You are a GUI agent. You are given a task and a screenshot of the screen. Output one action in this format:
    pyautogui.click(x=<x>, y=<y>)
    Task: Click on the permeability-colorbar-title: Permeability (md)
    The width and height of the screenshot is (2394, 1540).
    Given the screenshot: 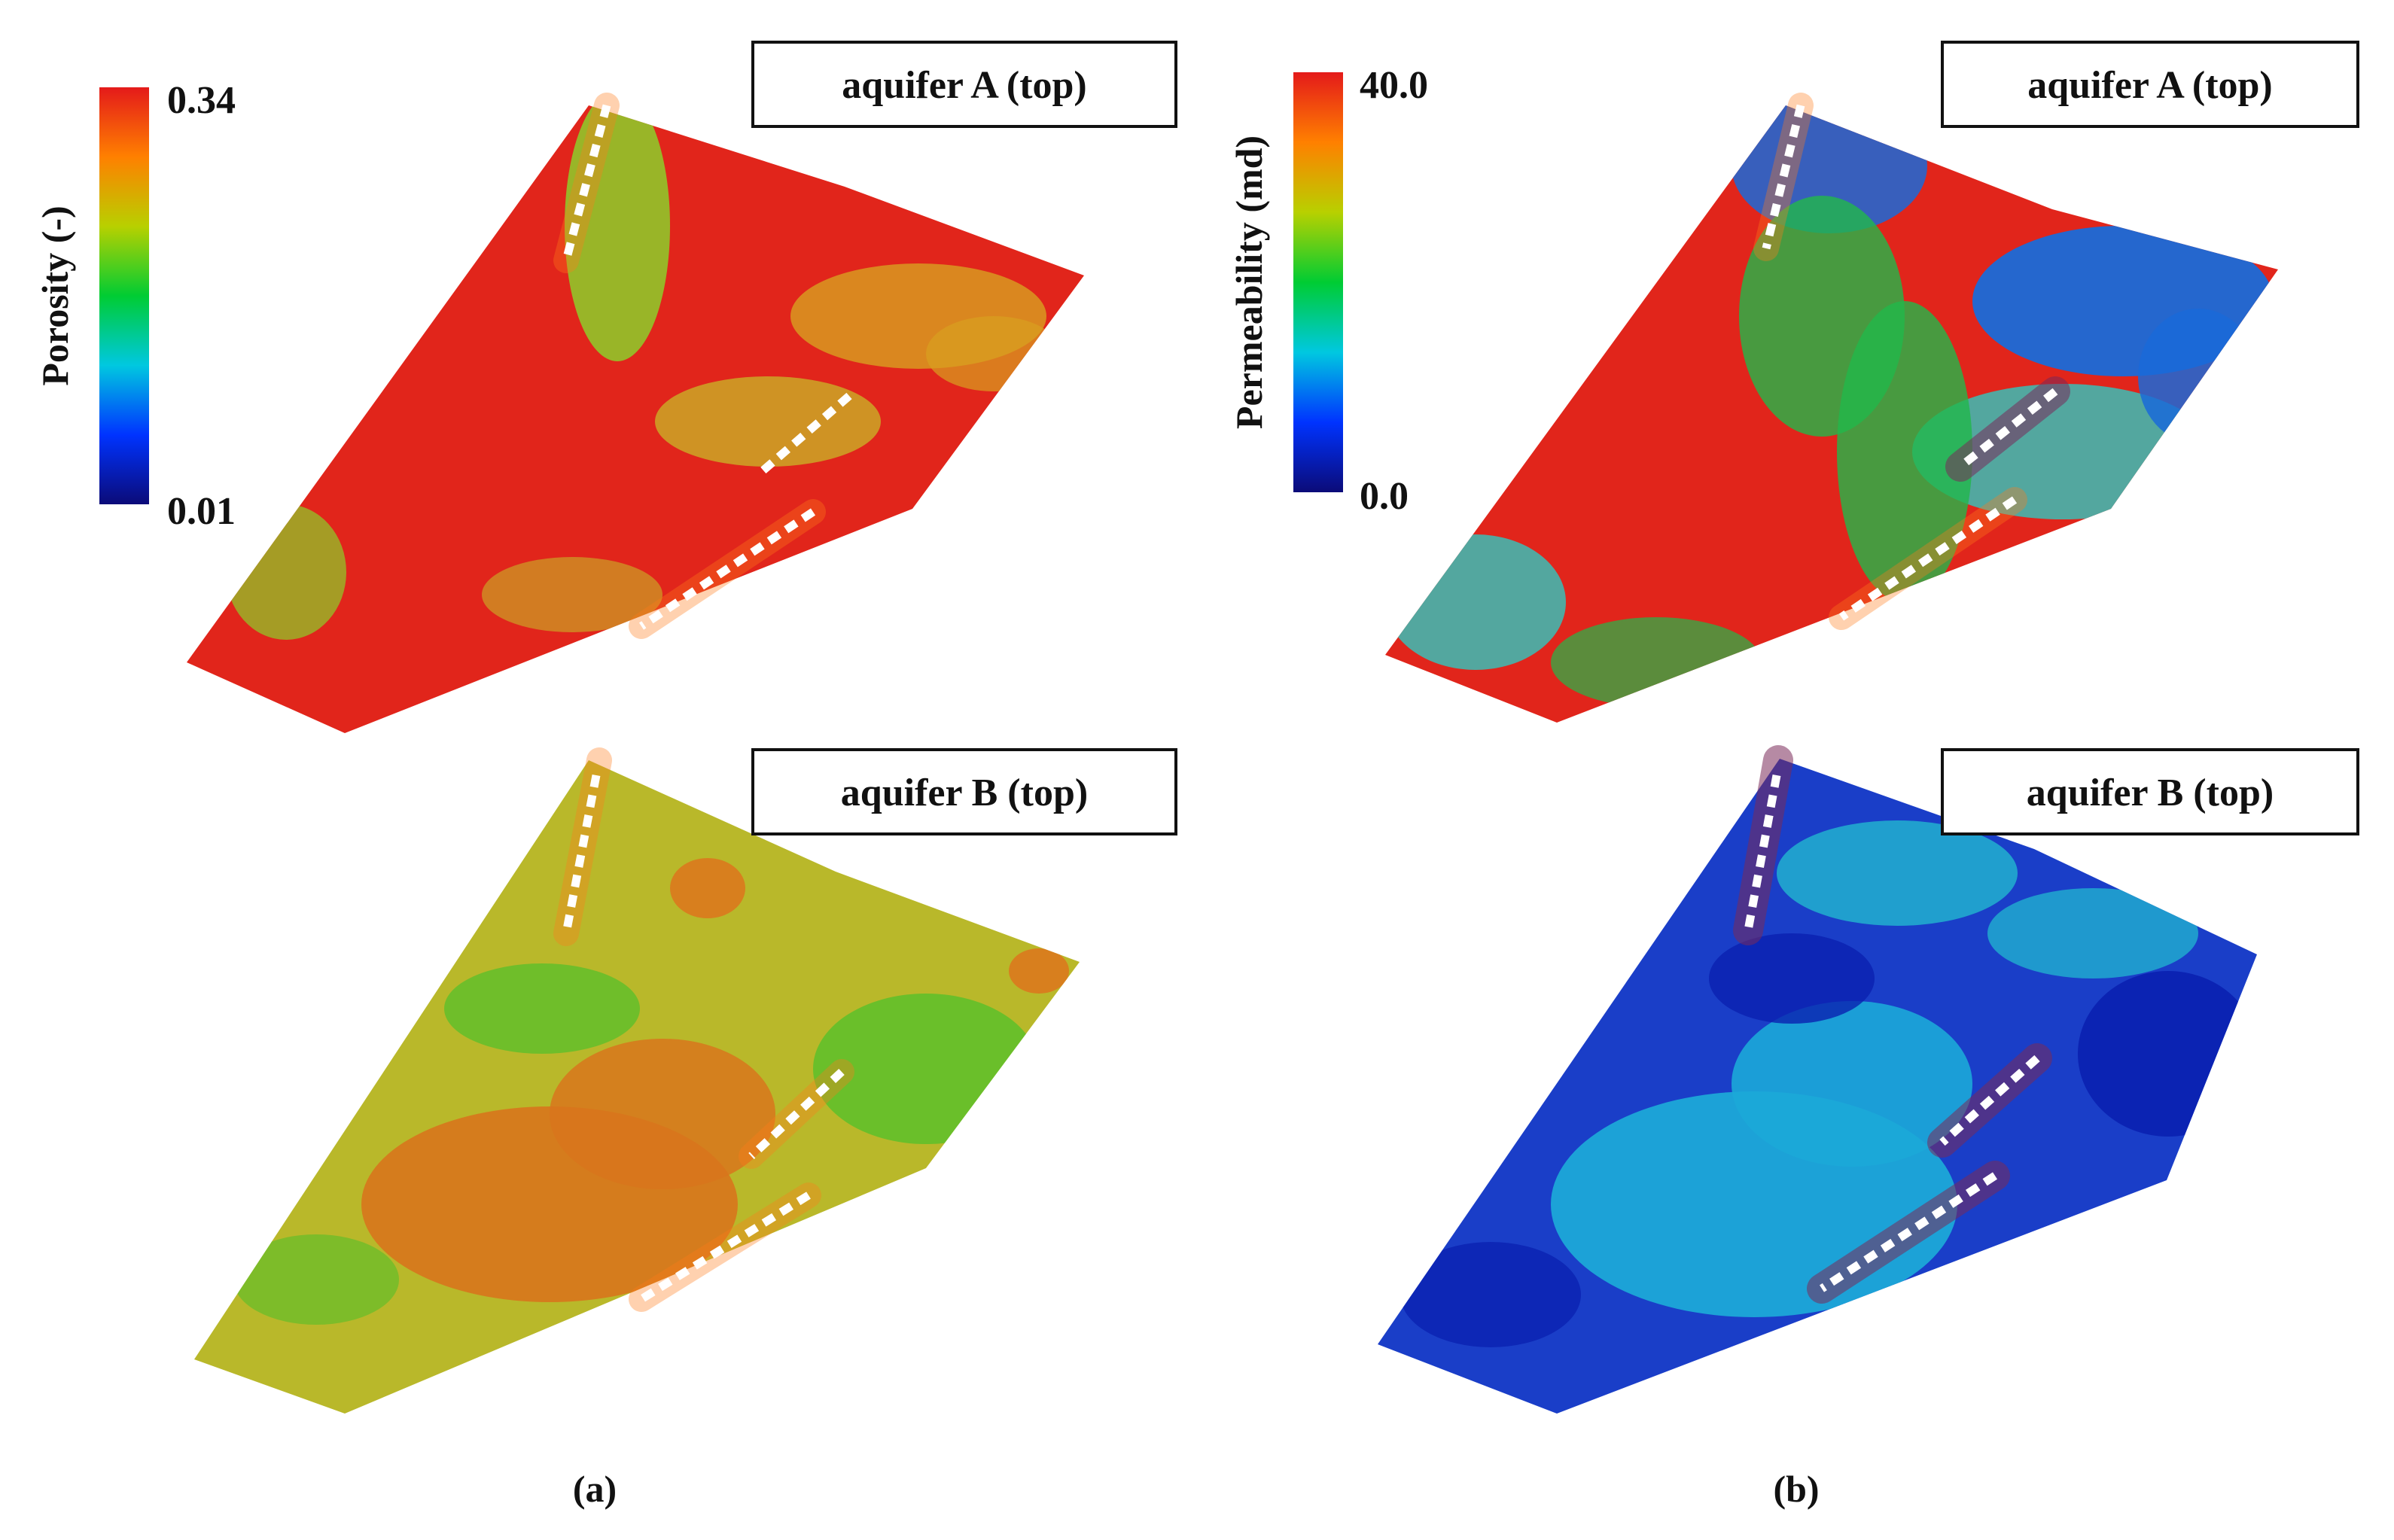 What is the action you would take?
    pyautogui.click(x=1249, y=282)
    